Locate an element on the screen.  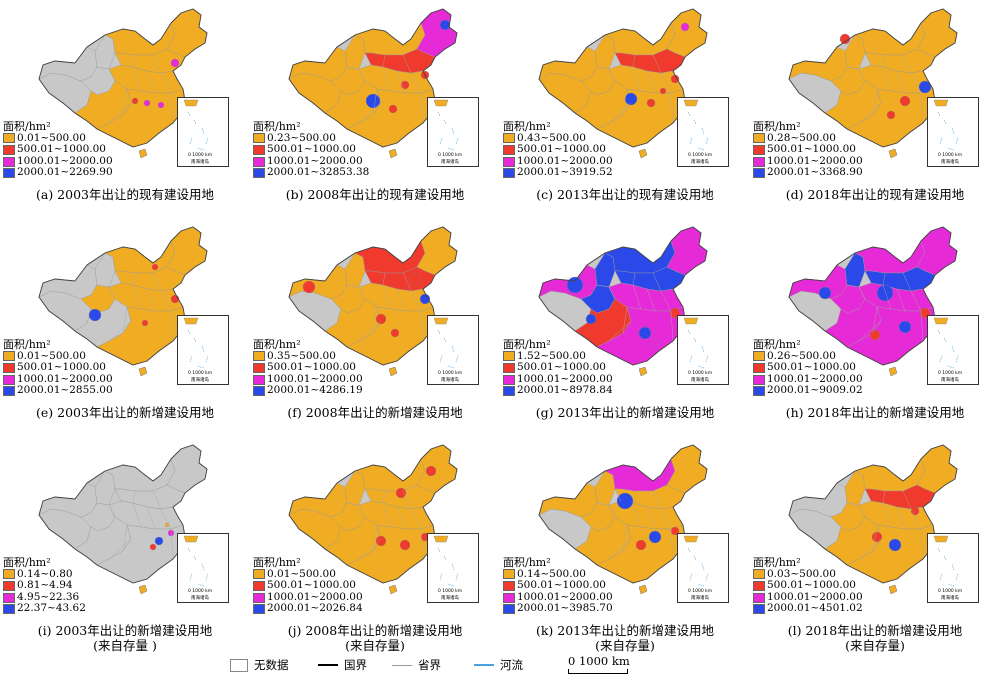
legend-item: 500.01~1000.00 is located at coordinates (58, 368).